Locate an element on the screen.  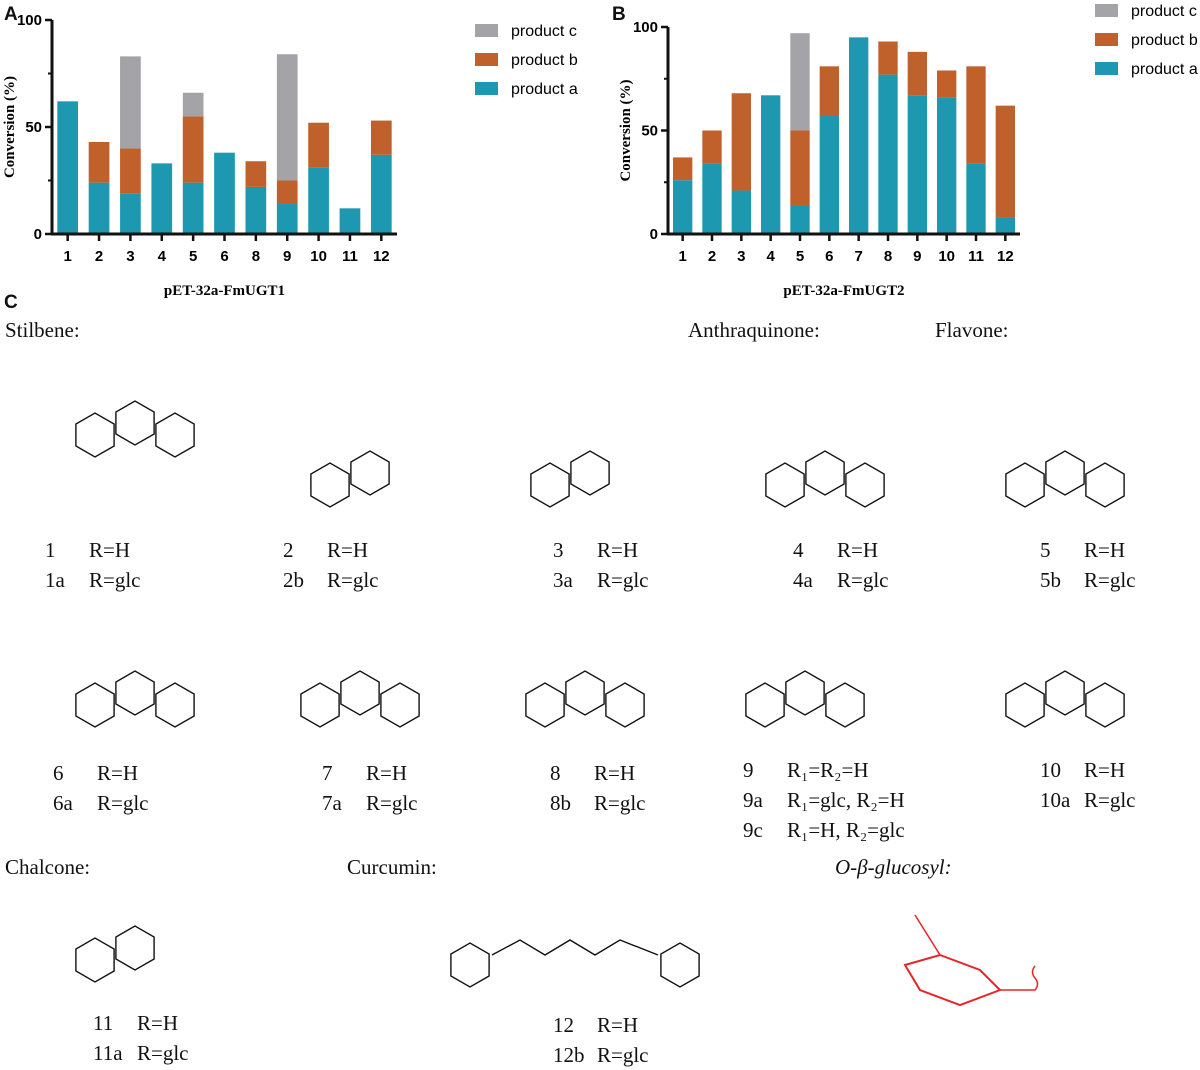
compound-label-11: 11 R=H 11a R=glc is located at coordinates (141, 1038).